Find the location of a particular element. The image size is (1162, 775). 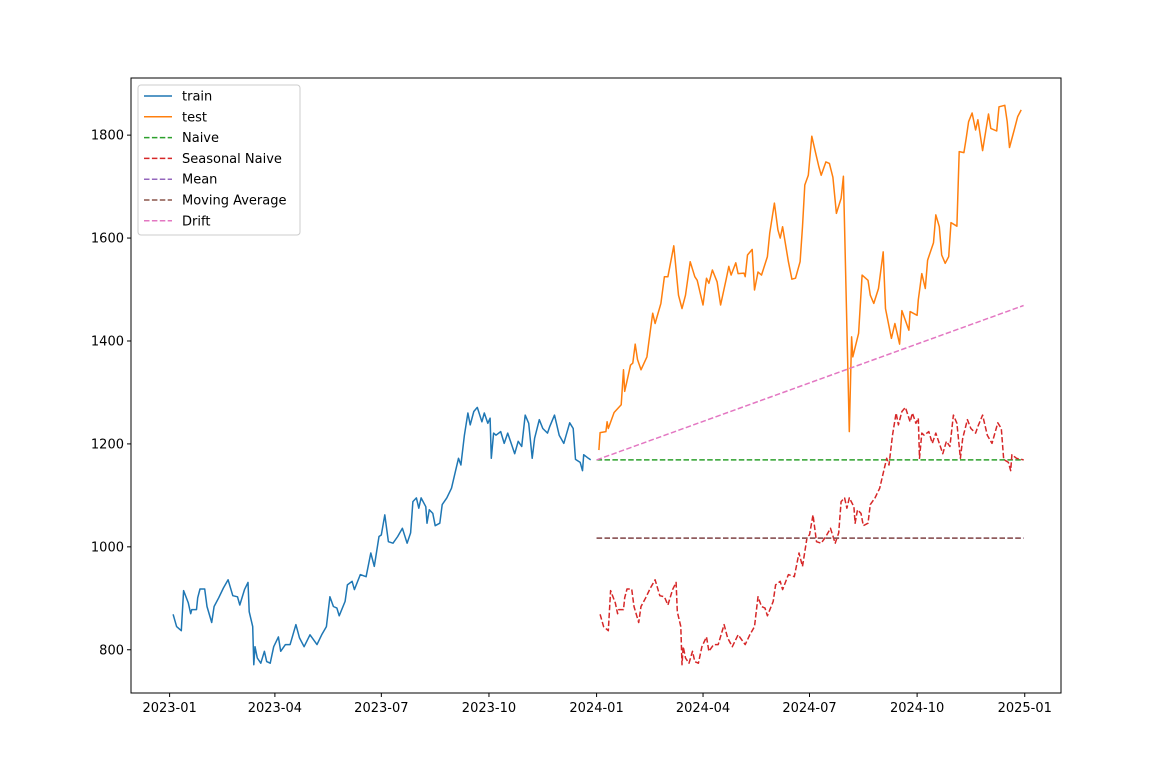

x-tick-label: 2024-01 is located at coordinates (596, 708).